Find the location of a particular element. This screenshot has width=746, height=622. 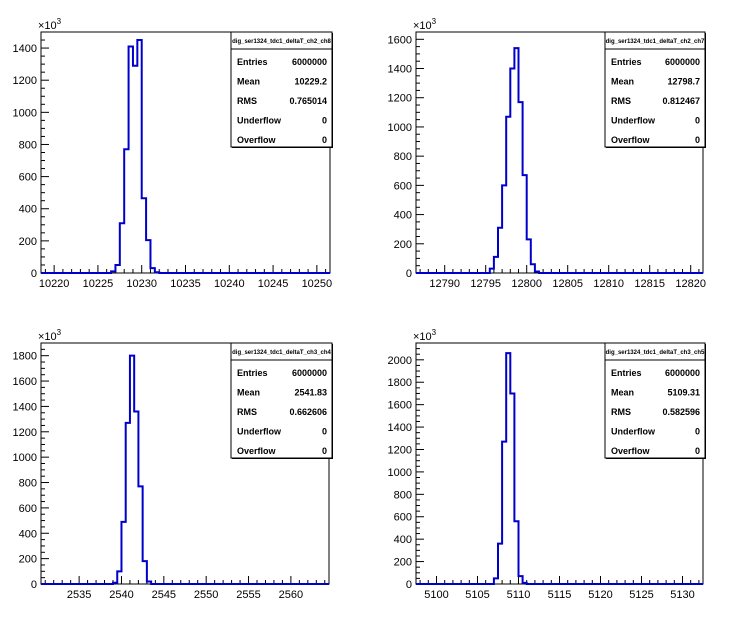

x-tick-label: 10250 is located at coordinates (317, 284).